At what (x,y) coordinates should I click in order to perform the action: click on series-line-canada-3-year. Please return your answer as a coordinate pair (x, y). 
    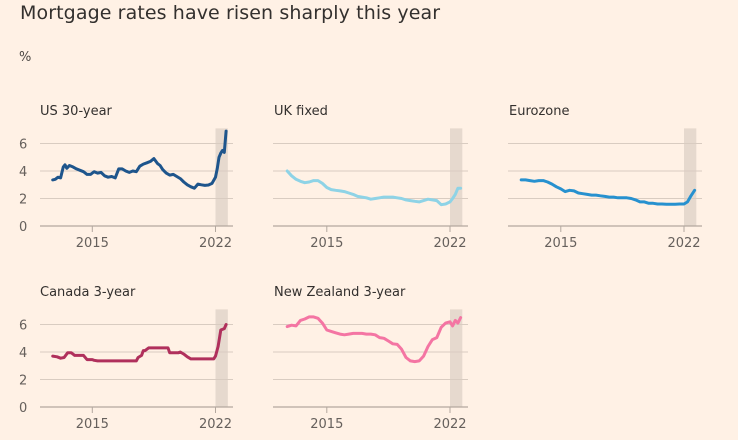
    Looking at the image, I should click on (139, 343).